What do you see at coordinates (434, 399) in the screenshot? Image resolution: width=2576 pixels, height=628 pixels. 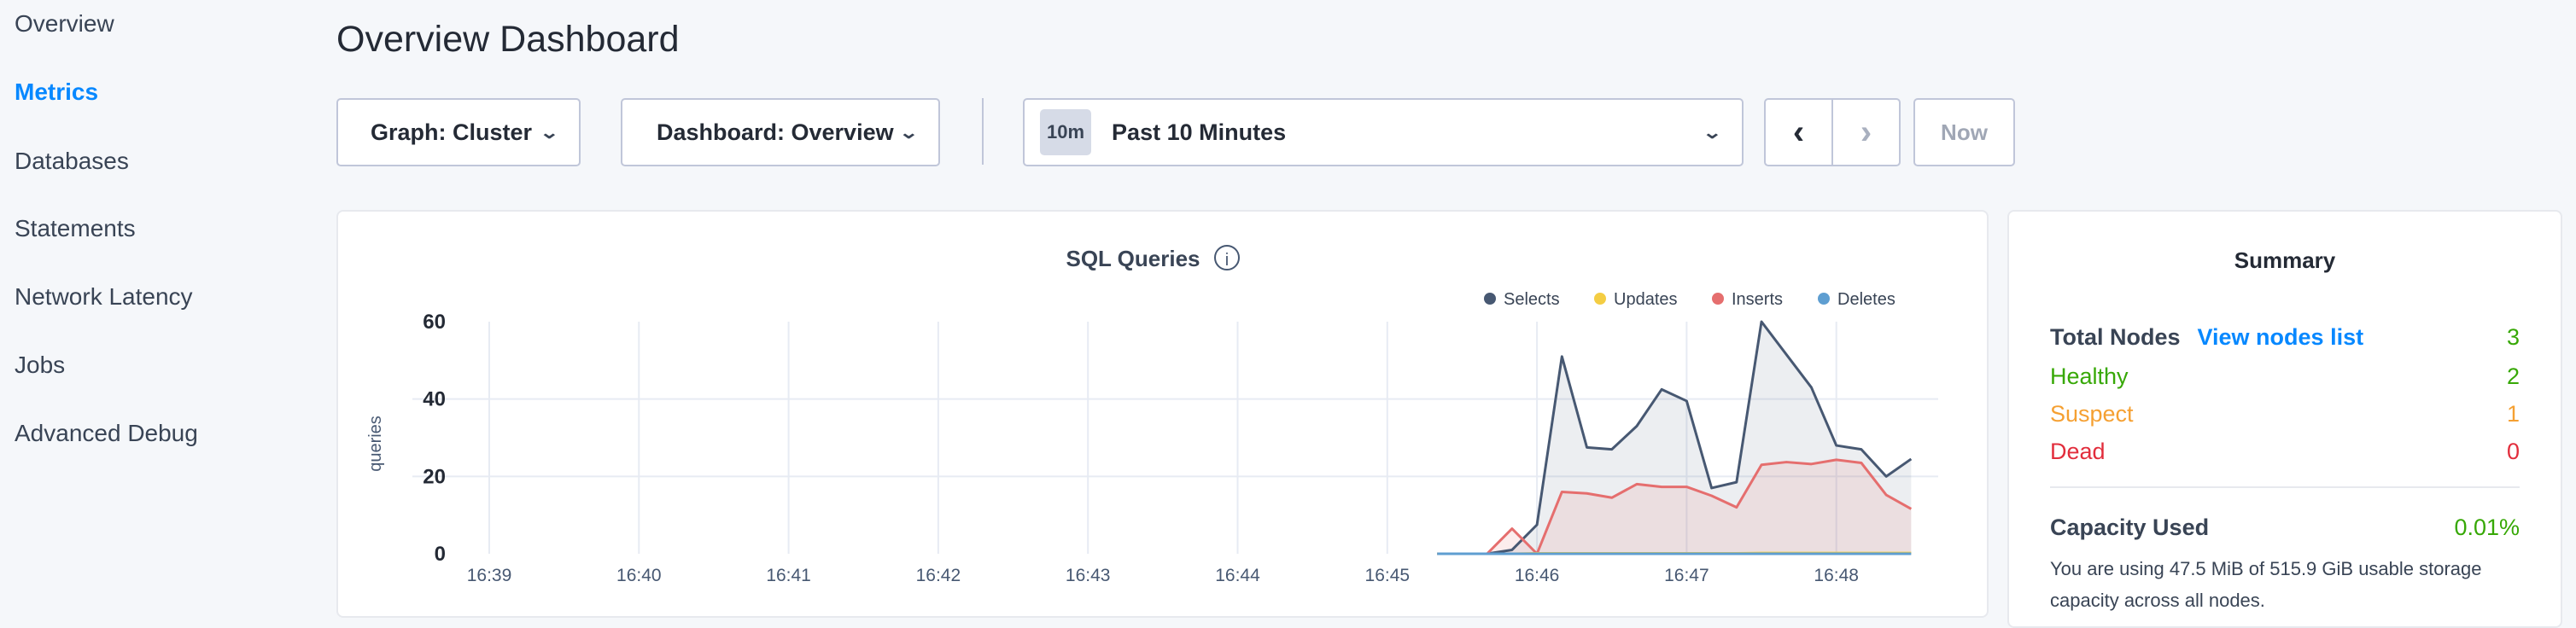 I see `y-tick-label: 40` at bounding box center [434, 399].